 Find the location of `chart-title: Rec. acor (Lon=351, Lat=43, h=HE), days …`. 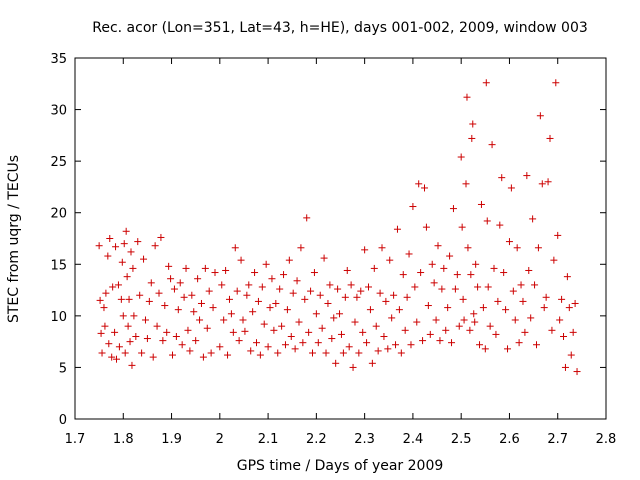

chart-title: Rec. acor (Lon=351, Lat=43, h=HE), days … is located at coordinates (340, 28).